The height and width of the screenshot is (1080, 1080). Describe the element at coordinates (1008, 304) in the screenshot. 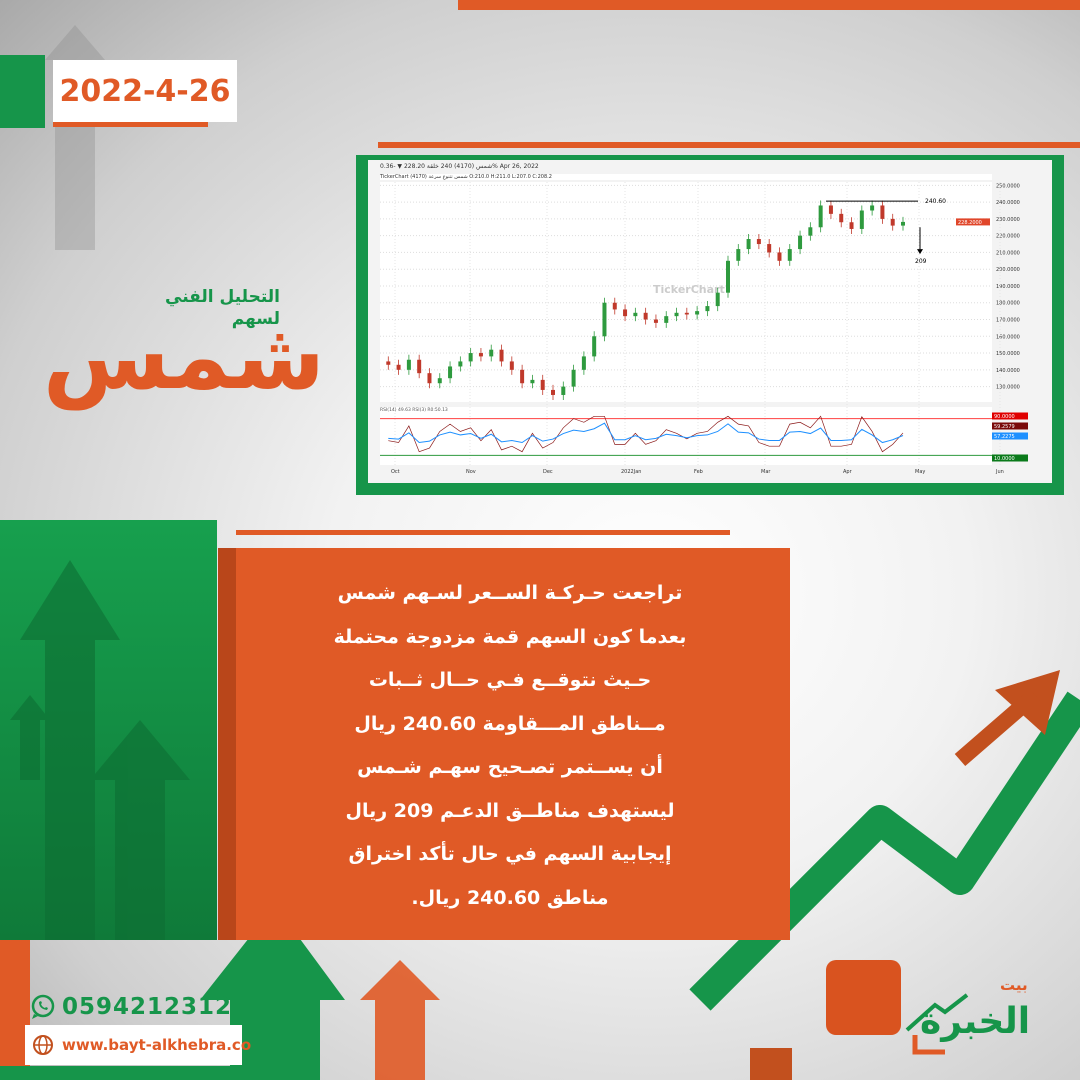

I see `y-tick-label: 180.0000` at that location.